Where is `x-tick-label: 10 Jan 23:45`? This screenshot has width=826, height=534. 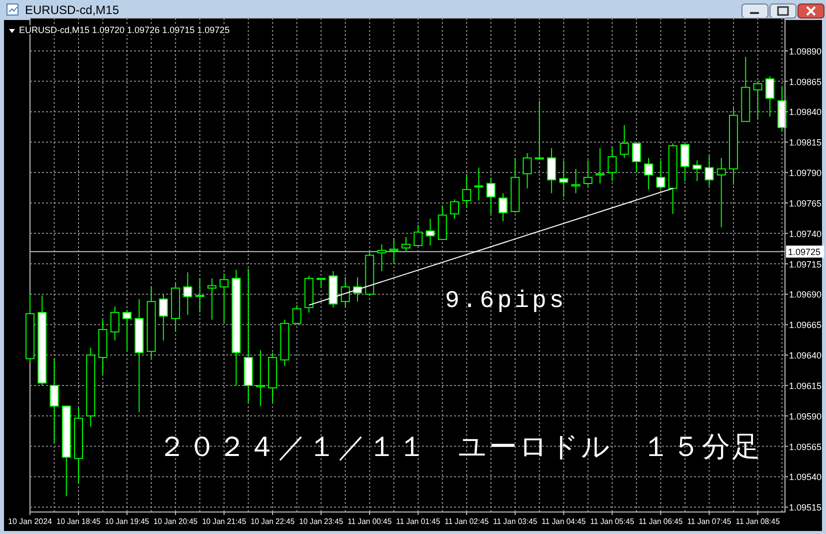 x-tick-label: 10 Jan 23:45 is located at coordinates (322, 521).